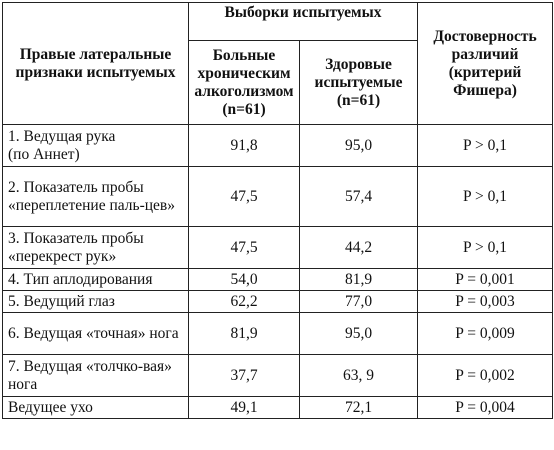 This screenshot has width=554, height=450. I want to click on cell-healthy: 57,4, so click(358, 196).